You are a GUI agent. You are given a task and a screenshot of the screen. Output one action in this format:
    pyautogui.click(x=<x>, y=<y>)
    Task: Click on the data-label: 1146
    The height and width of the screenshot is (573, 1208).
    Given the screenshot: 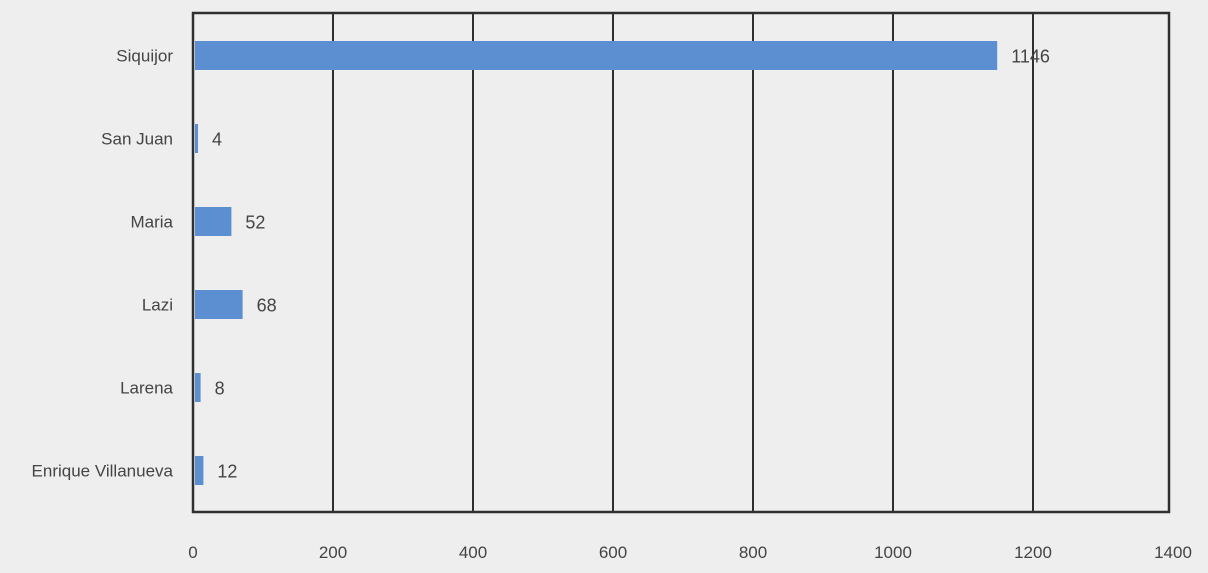 What is the action you would take?
    pyautogui.click(x=1030, y=57)
    